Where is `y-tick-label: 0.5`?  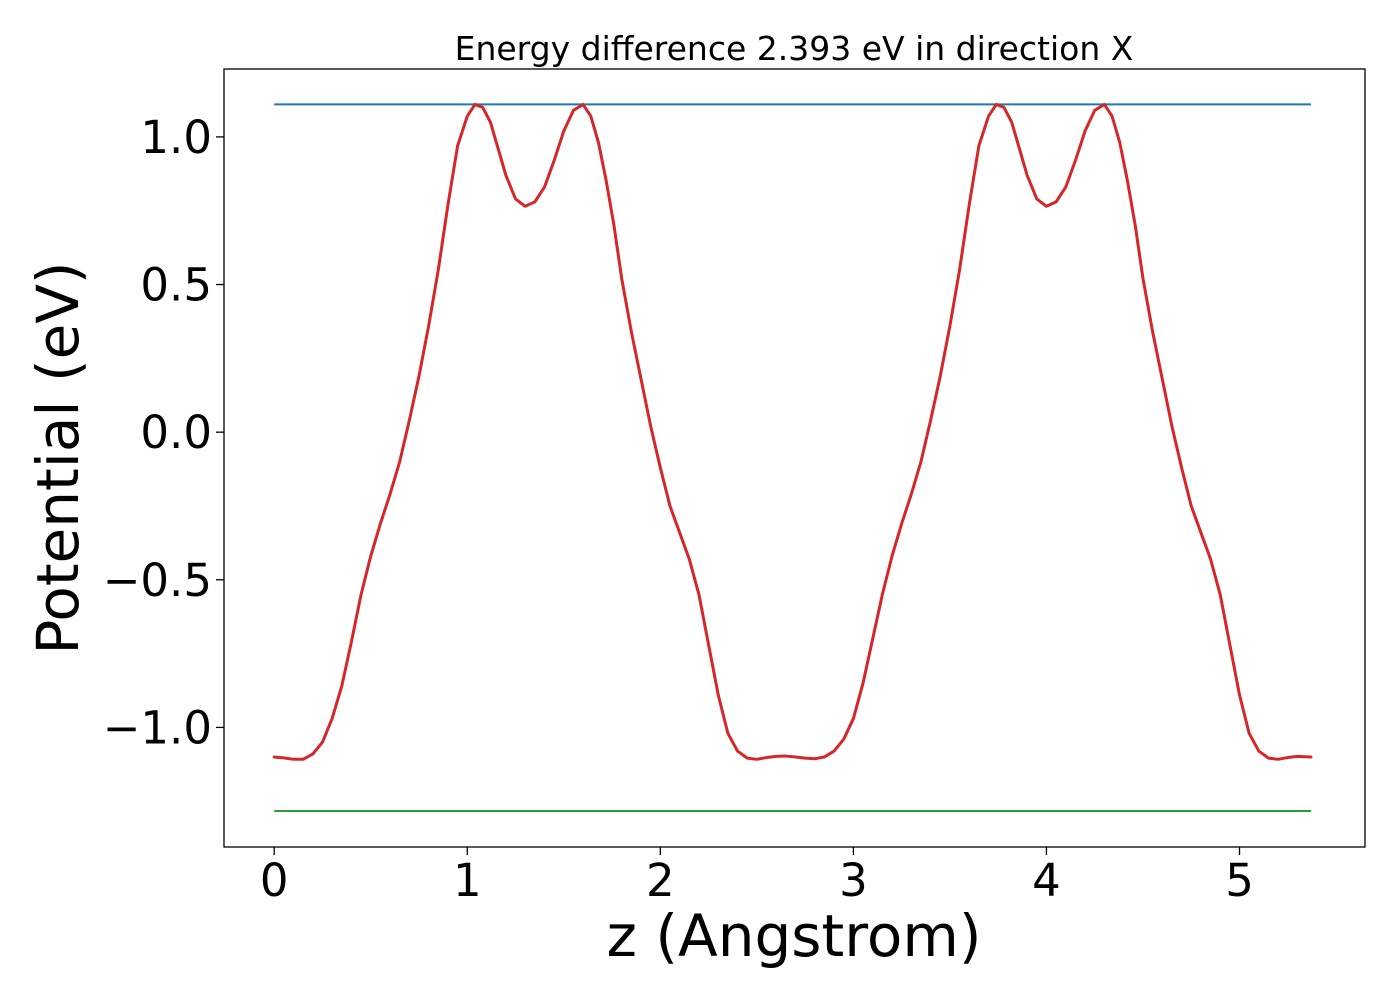 y-tick-label: 0.5 is located at coordinates (176, 285).